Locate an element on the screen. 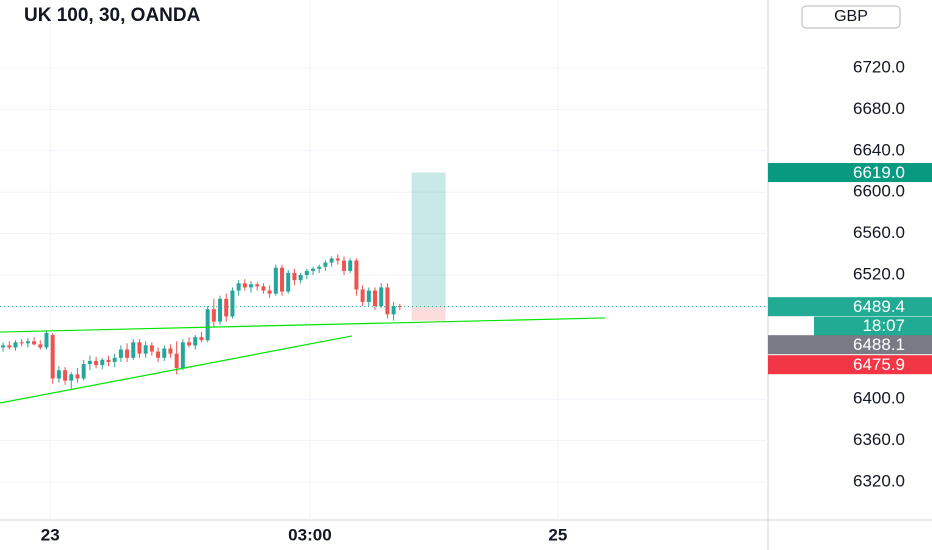 The height and width of the screenshot is (550, 932). profit-zone is located at coordinates (428, 239).